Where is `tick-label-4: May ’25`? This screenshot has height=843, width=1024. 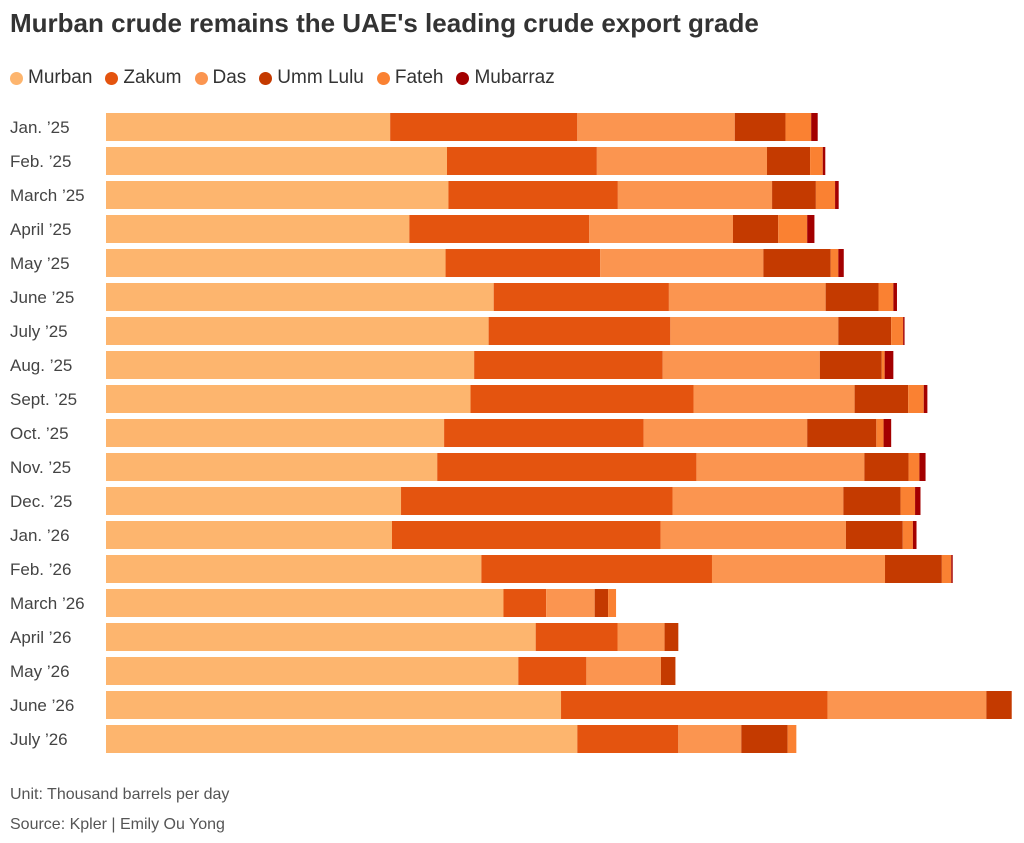 tick-label-4: May ’25 is located at coordinates (40, 263).